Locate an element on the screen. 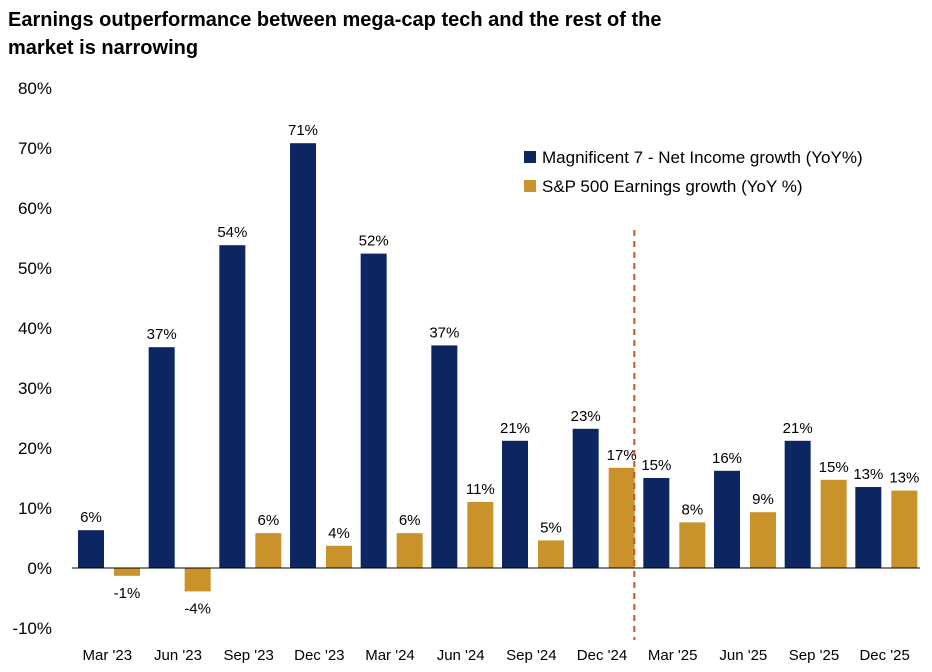  chart-title-line-2: market is narrowing is located at coordinates (103, 48).